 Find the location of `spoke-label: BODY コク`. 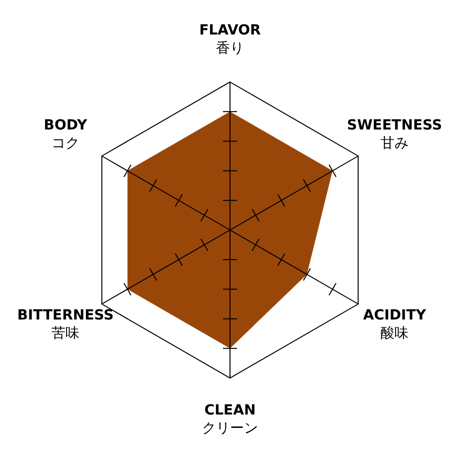

spoke-label: BODY コク is located at coordinates (66, 135).